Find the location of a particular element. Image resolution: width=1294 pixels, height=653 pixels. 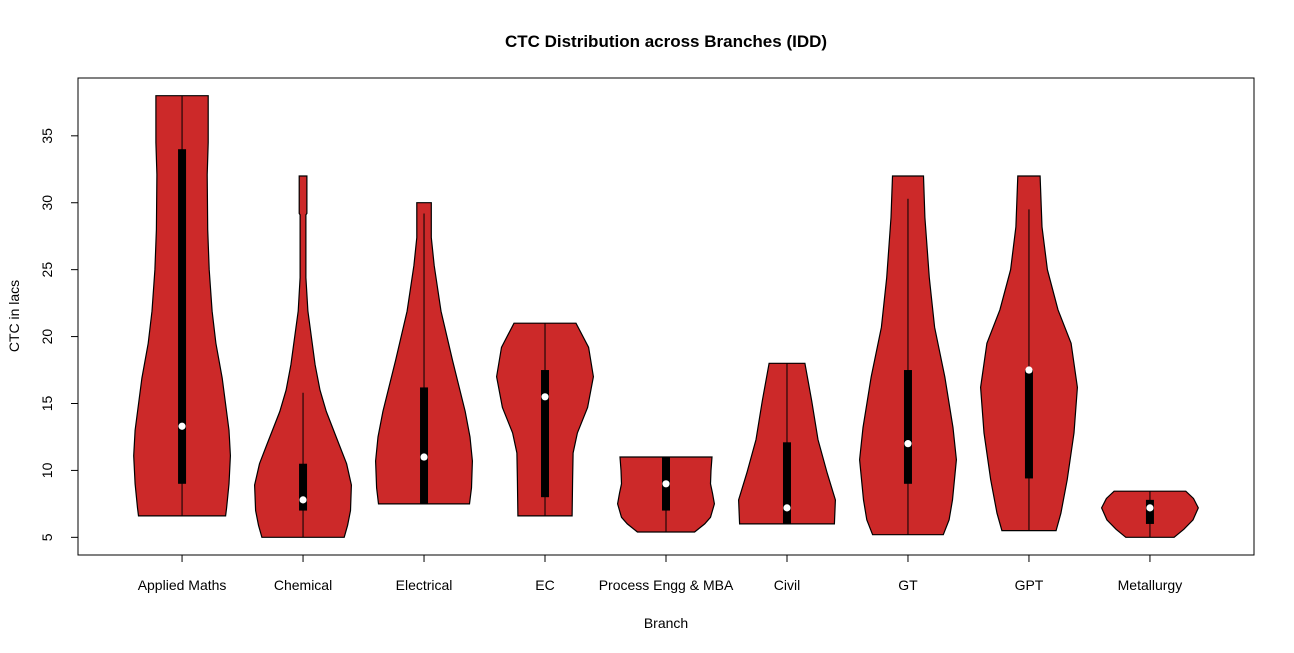

y-tick-label: 15 is located at coordinates (47, 403).